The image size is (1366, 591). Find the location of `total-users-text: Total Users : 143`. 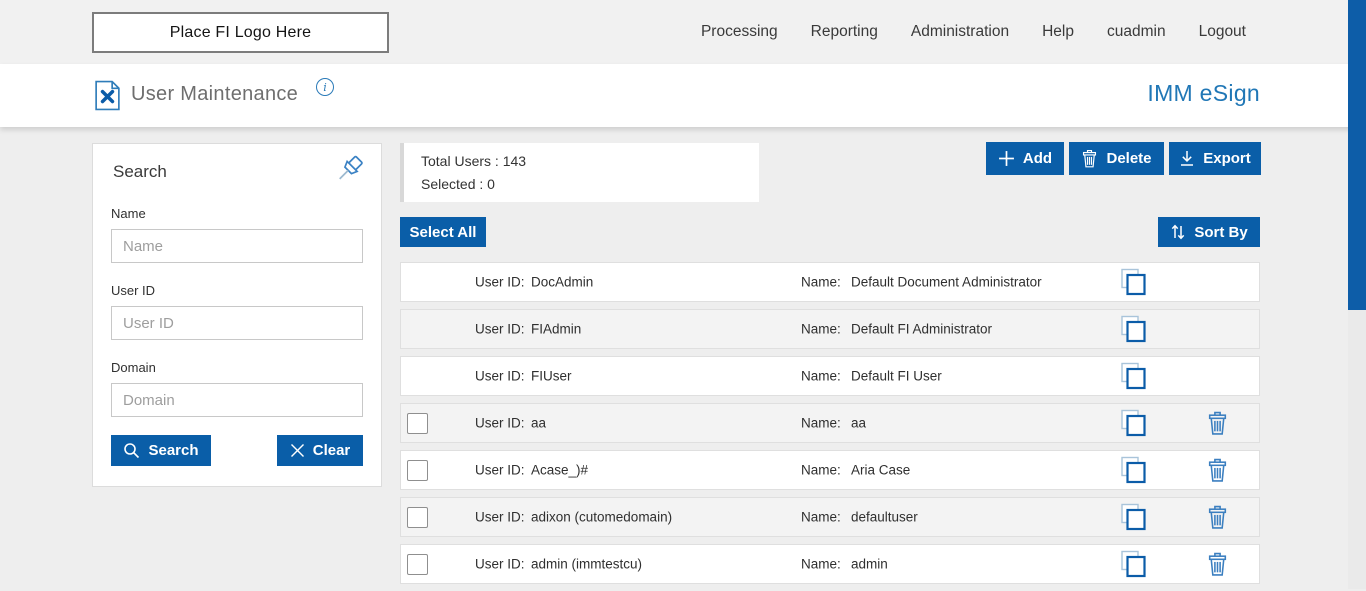

total-users-text: Total Users : 143 is located at coordinates (474, 161).